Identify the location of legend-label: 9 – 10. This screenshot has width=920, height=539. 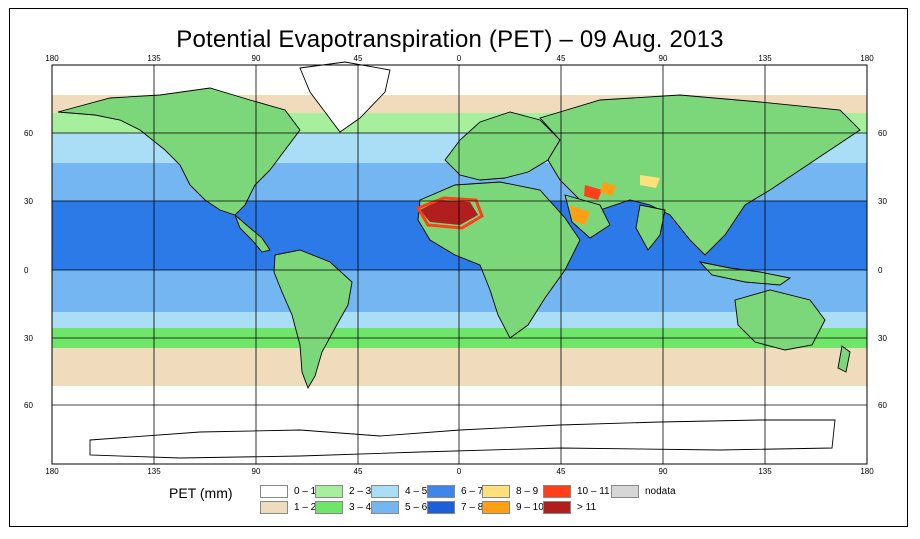
(530, 507).